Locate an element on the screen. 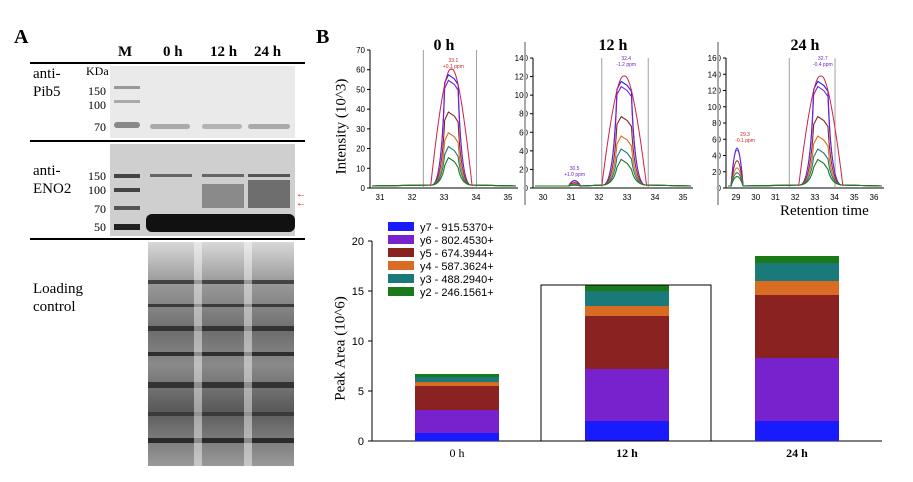  bar-segment-12h-y2 is located at coordinates (627, 288).